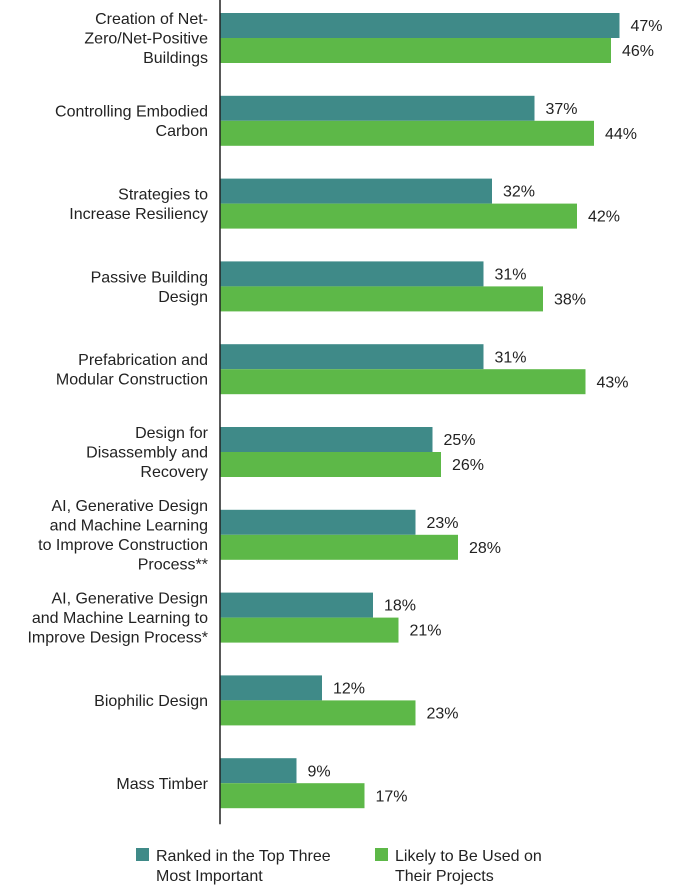  Describe the element at coordinates (519, 192) in the screenshot. I see `data-label: 32%` at that location.